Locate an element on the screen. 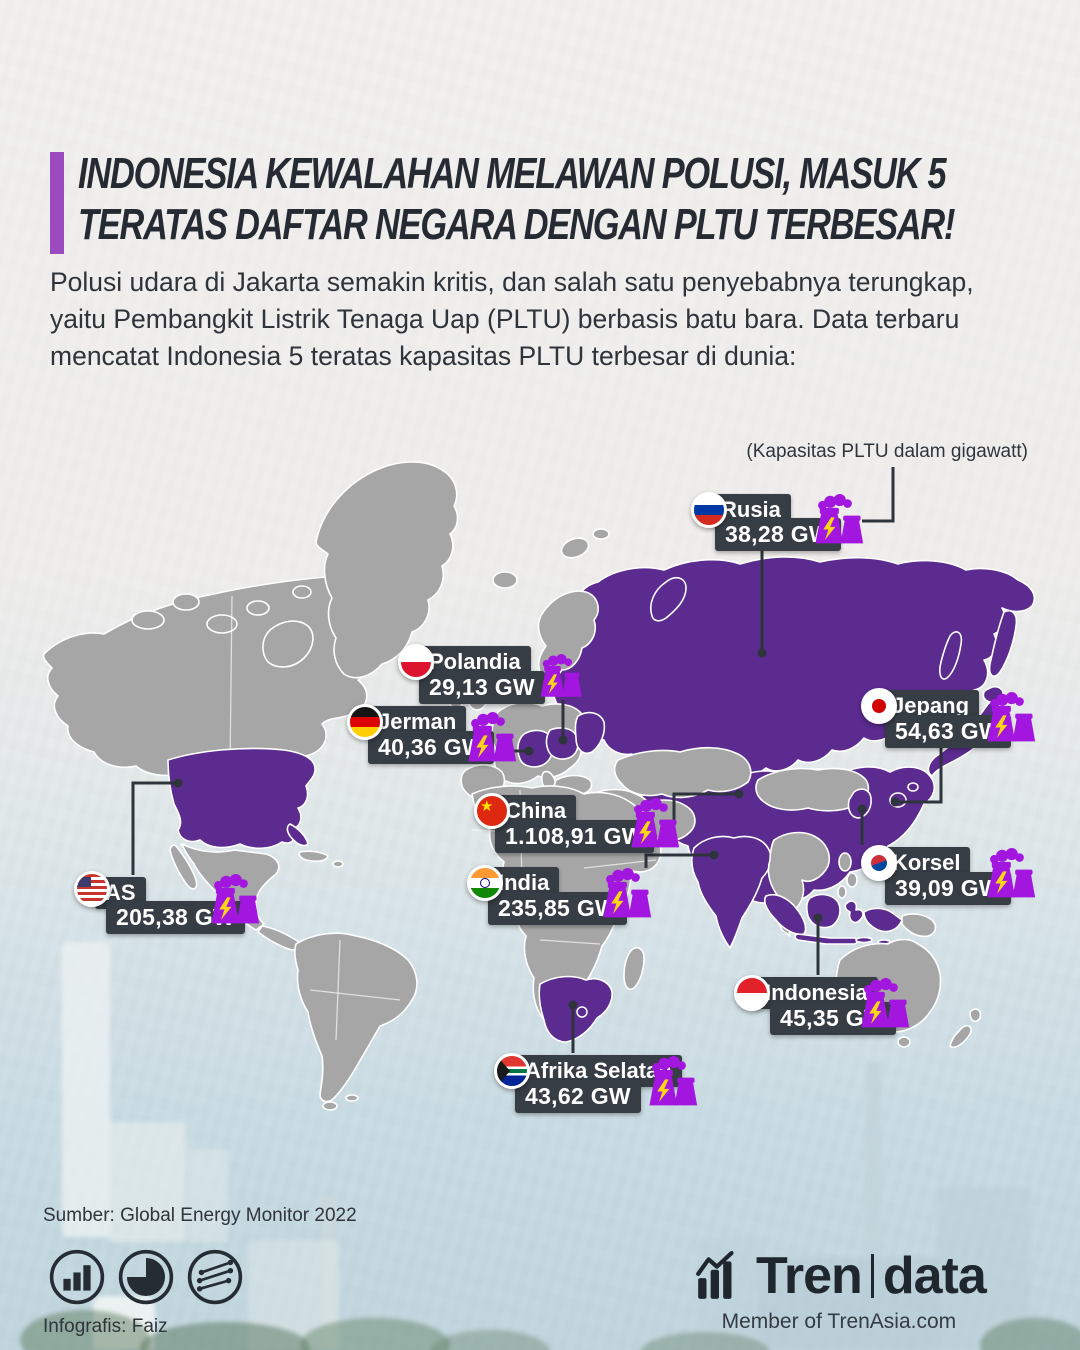  country-value-badge: 29,13 GW is located at coordinates (482, 687).